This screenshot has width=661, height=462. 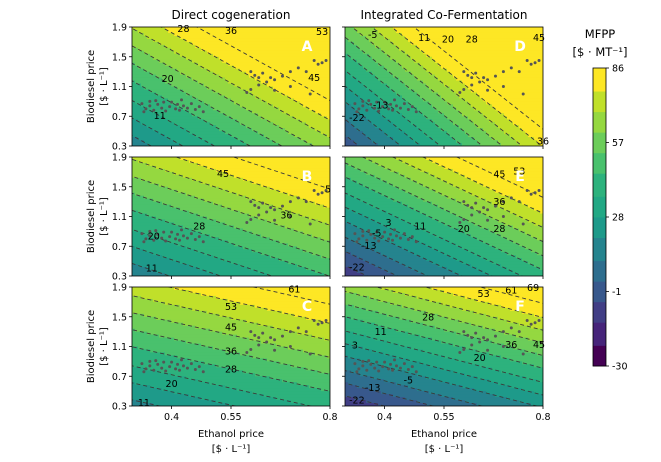 What do you see at coordinates (306, 72) in the screenshot?
I see `data-point` at bounding box center [306, 72].